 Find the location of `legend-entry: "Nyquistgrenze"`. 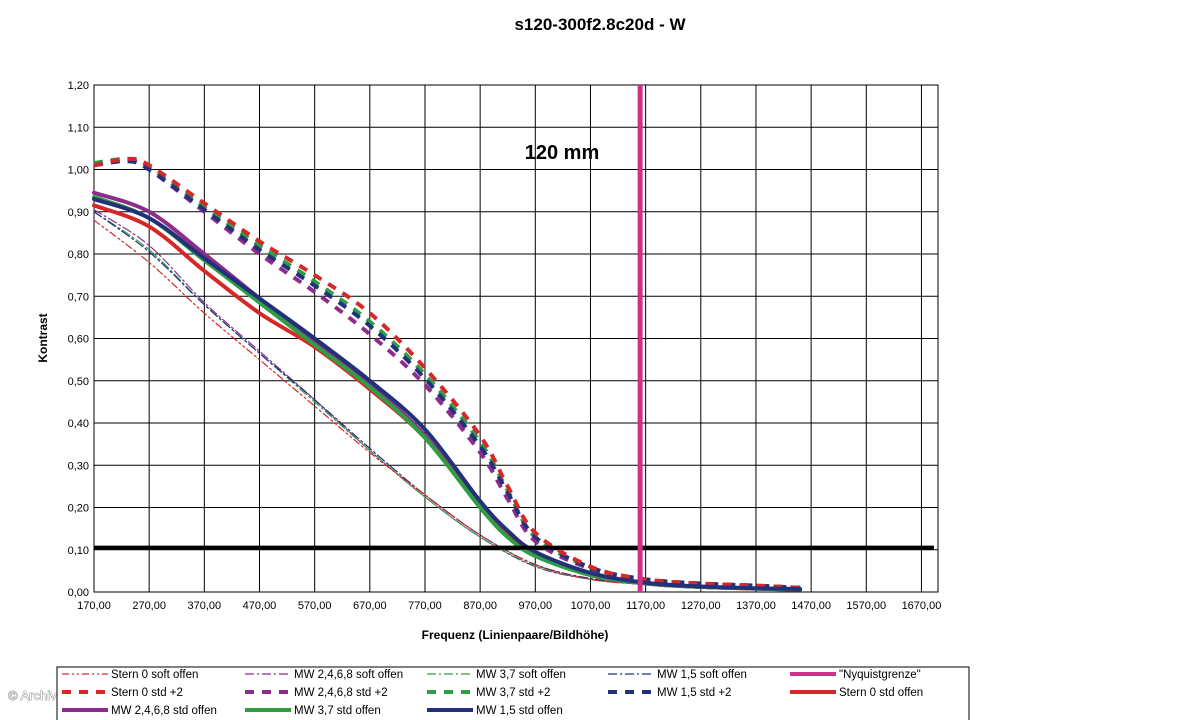

legend-entry: "Nyquistgrenze" is located at coordinates (880, 675).